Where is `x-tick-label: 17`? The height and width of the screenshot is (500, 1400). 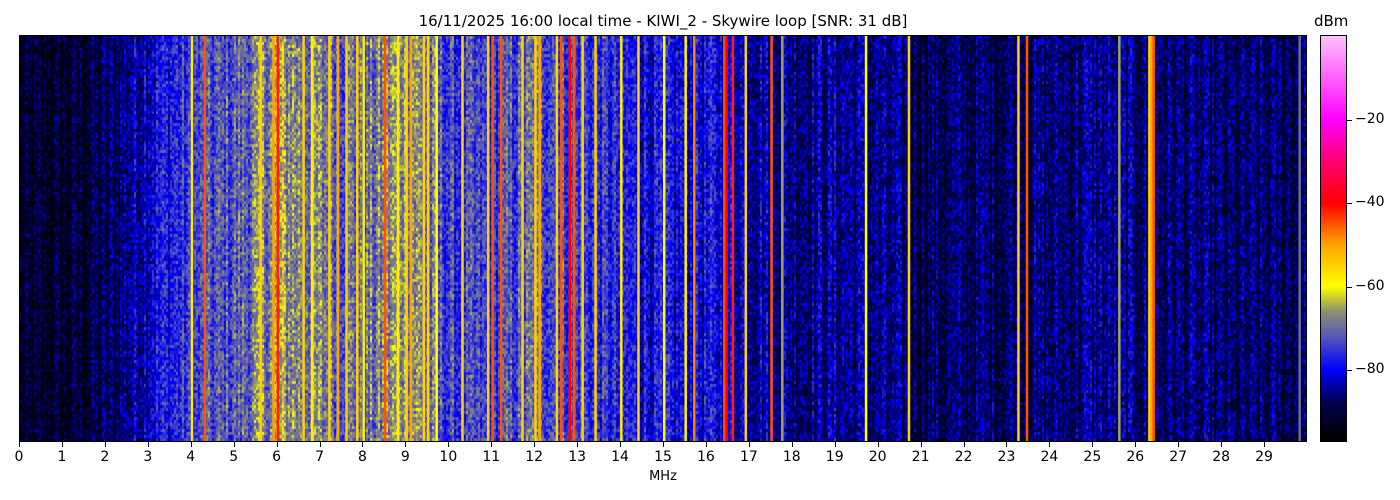
x-tick-label: 17 is located at coordinates (748, 457).